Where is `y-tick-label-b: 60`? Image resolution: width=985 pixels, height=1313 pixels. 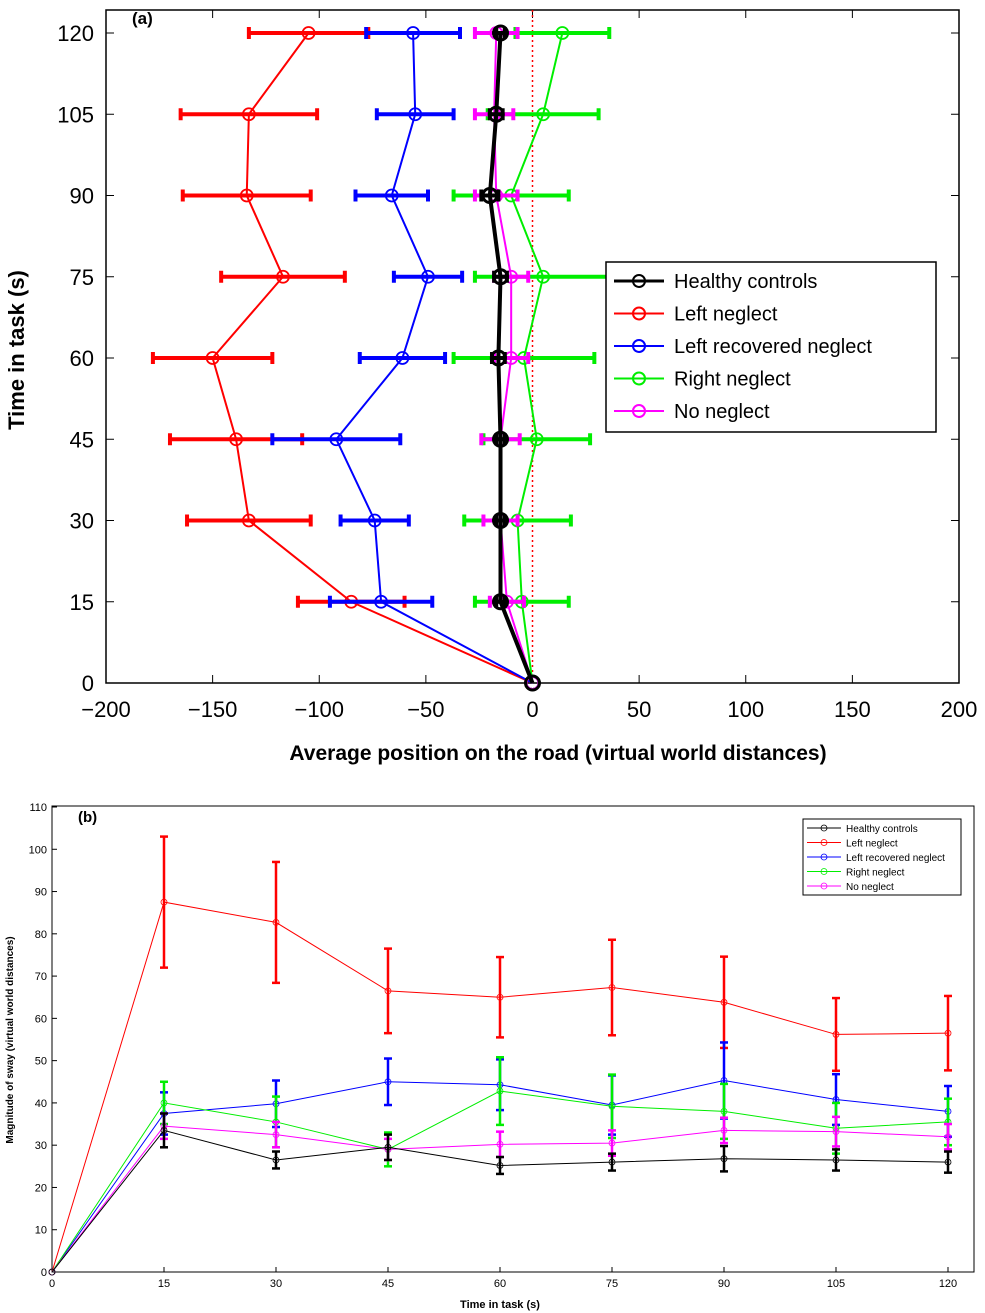
y-tick-label-b: 60 is located at coordinates (41, 1019).